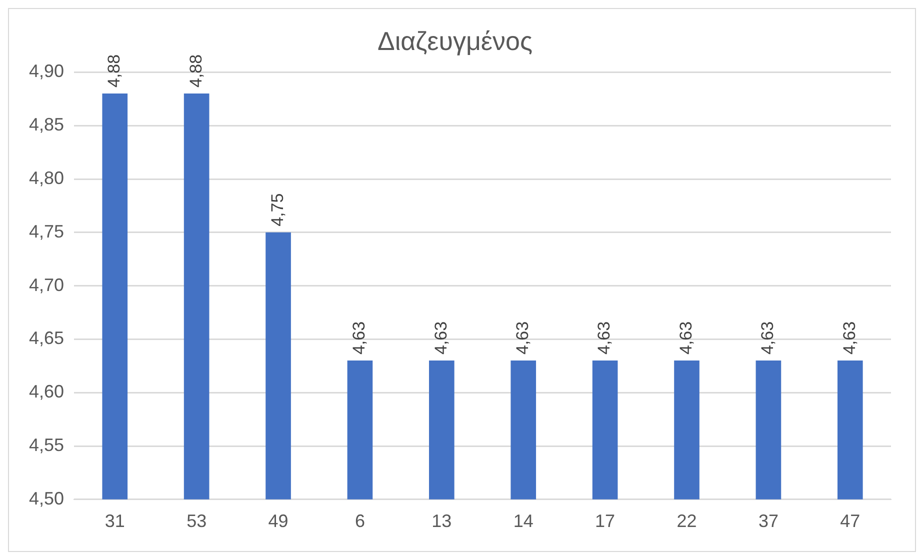 The image size is (924, 560). What do you see at coordinates (359, 521) in the screenshot?
I see `x-tick-label: 6` at bounding box center [359, 521].